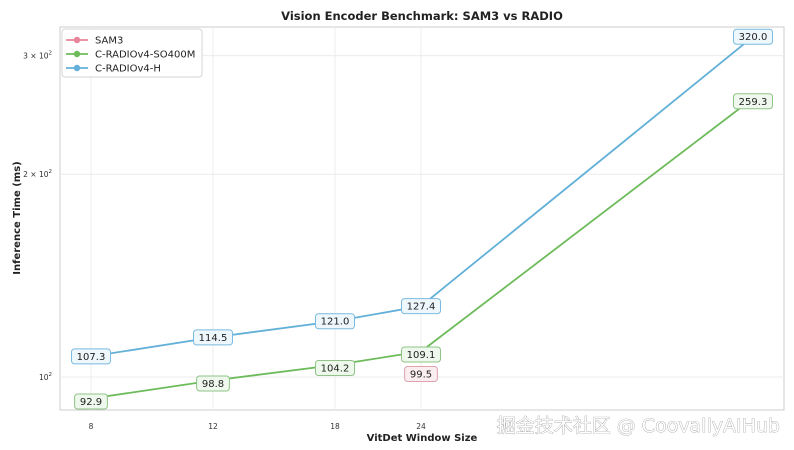  I want to click on y-axis-label: Inference Time (ms), so click(17, 217).